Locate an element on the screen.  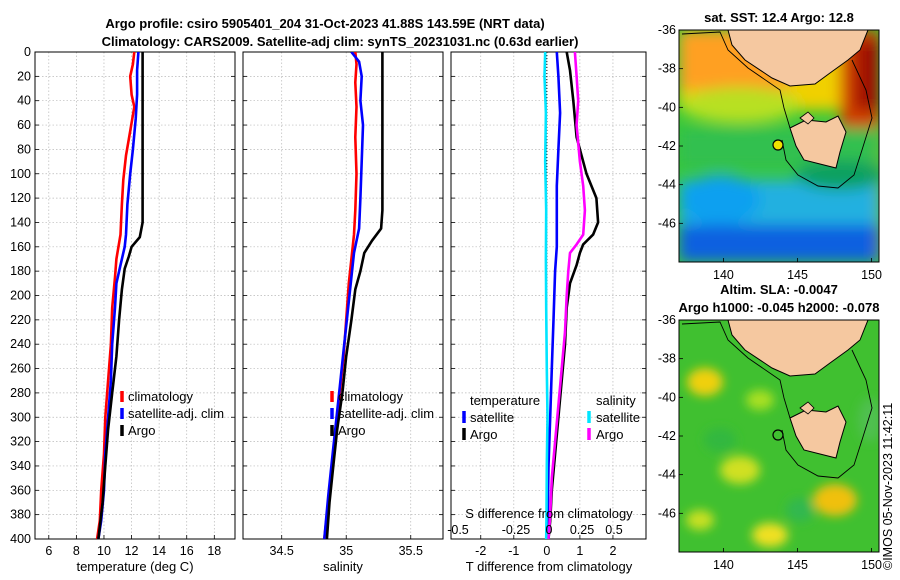
x-tick-label: -1 is located at coordinates (513, 551).